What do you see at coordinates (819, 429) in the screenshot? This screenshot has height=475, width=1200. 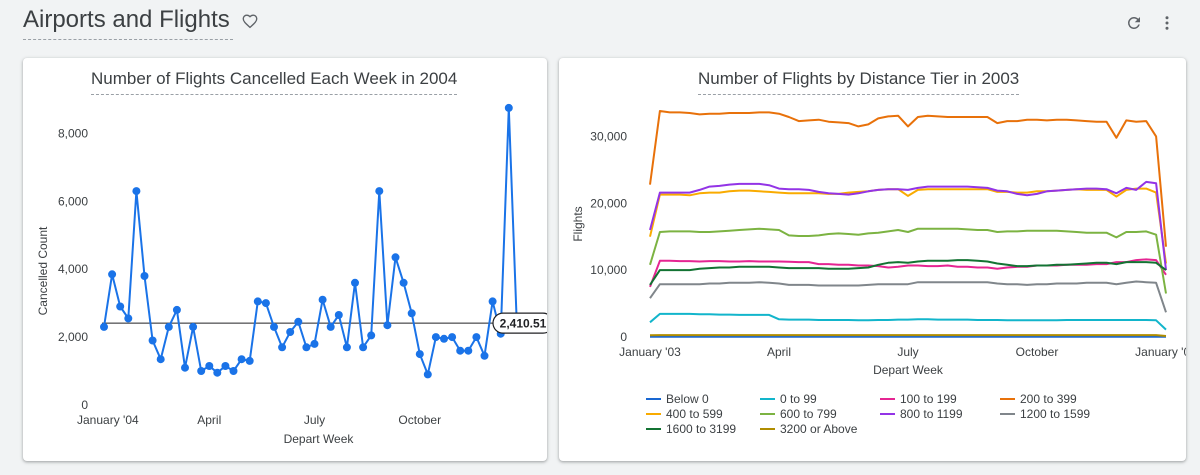 I see `legend-label: 3200 or Above` at bounding box center [819, 429].